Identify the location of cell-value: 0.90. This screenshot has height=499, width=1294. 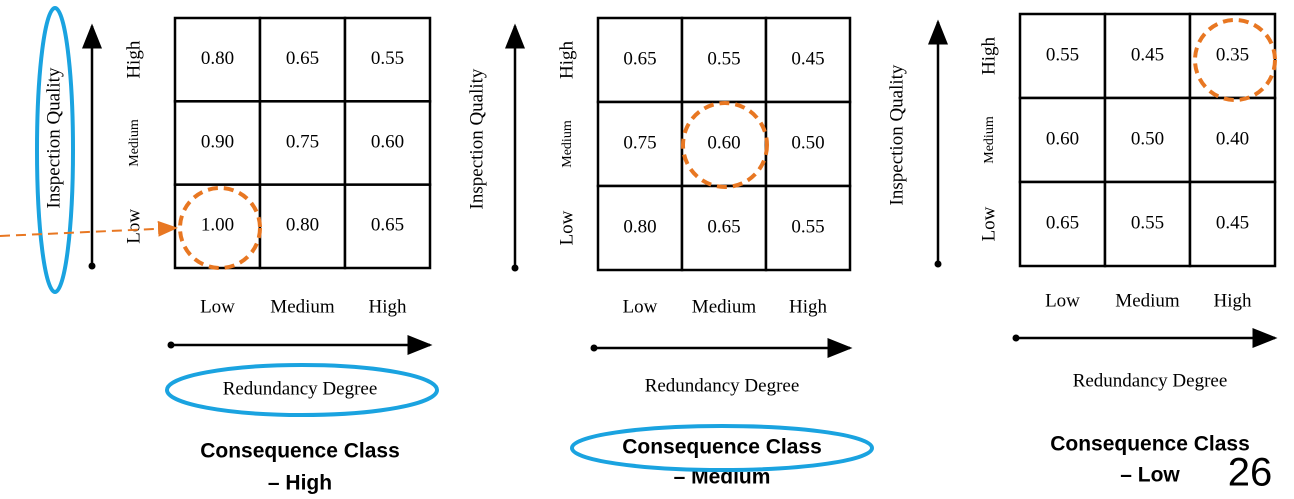
(217, 141).